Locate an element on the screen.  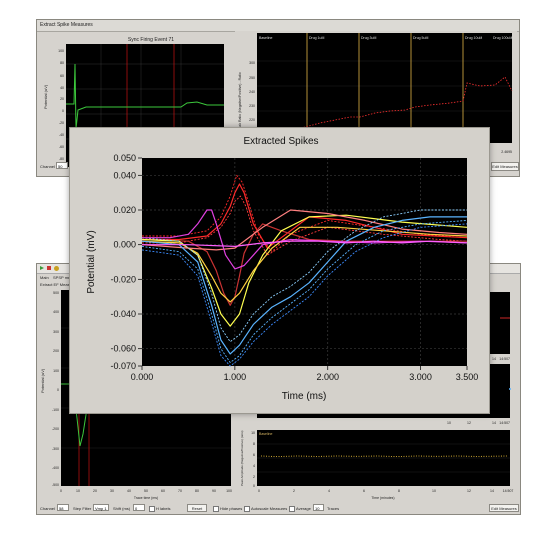
traces-label: Traces is located at coordinates (333, 508).